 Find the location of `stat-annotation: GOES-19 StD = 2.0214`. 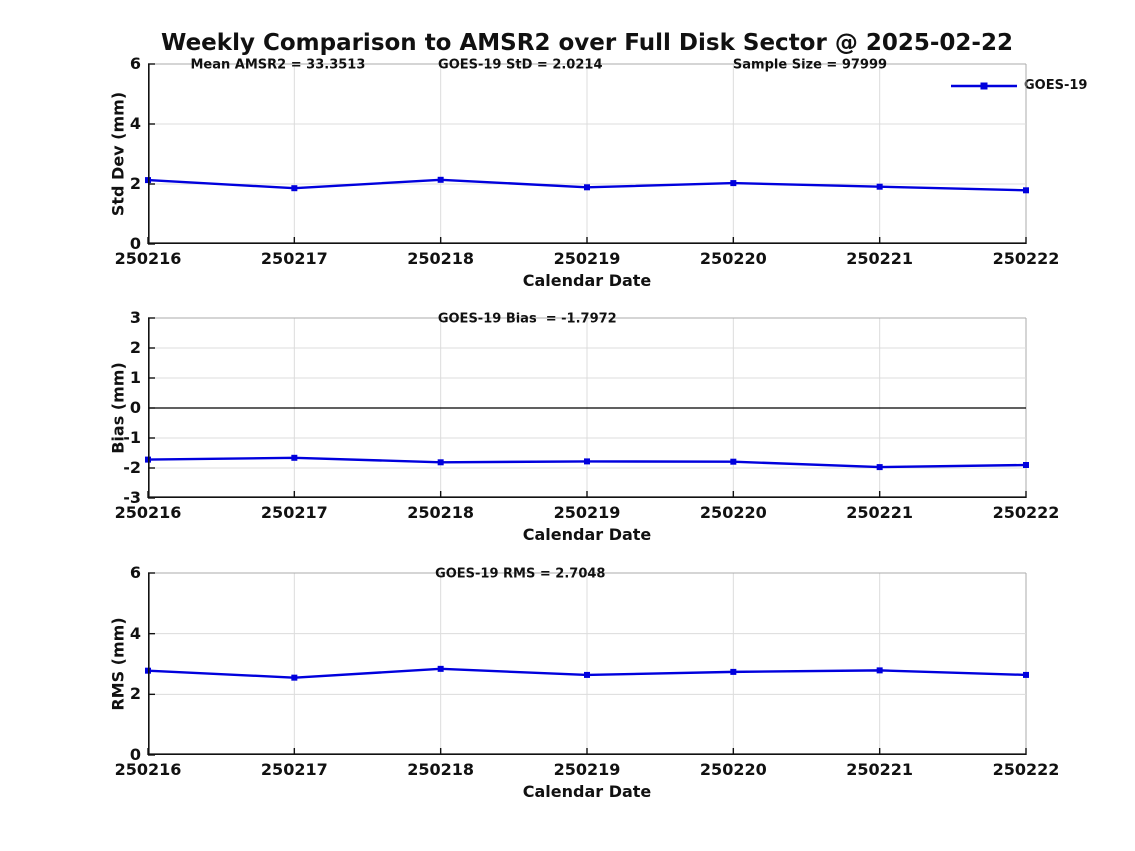

stat-annotation: GOES-19 StD = 2.0214 is located at coordinates (520, 65).